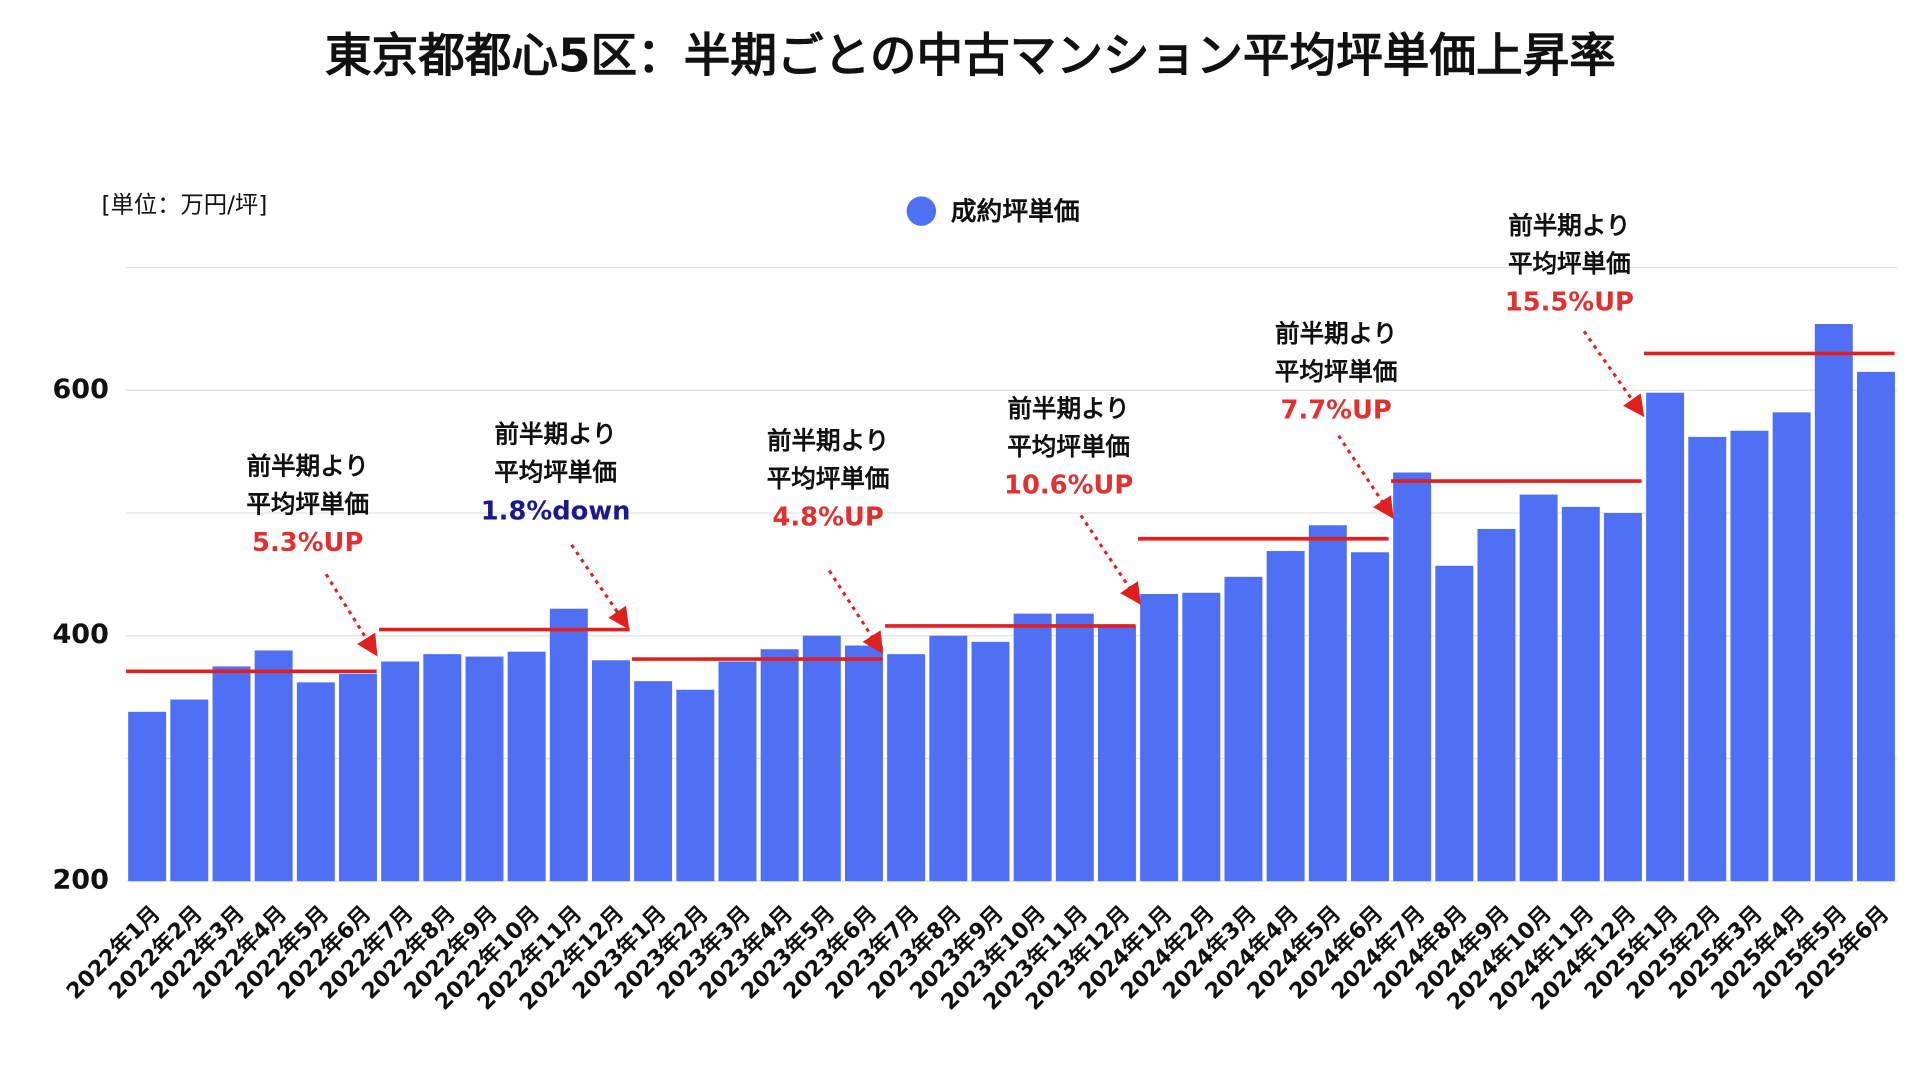 The image size is (1920, 1084). Describe the element at coordinates (1569, 303) in the screenshot. I see `annotation-change: 15.5%UP` at that location.